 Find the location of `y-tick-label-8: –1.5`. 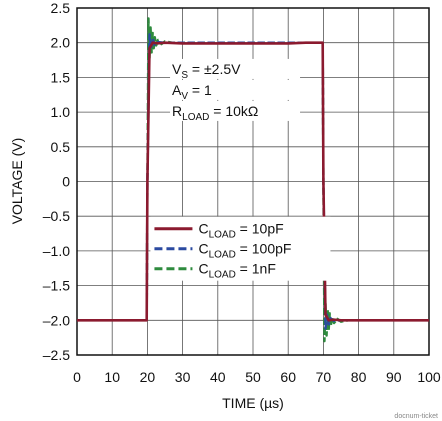

y-tick-label-8: –1.5 is located at coordinates (56, 286).